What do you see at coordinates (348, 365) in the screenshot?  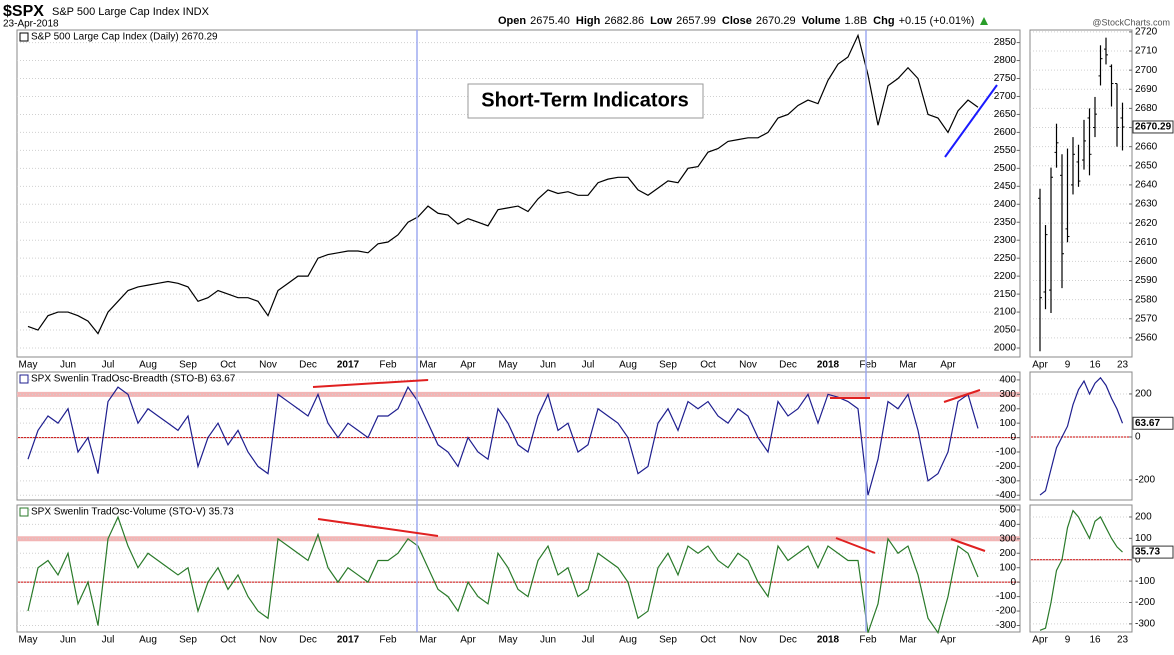 I see `x-tick-label: 2017` at bounding box center [348, 365].